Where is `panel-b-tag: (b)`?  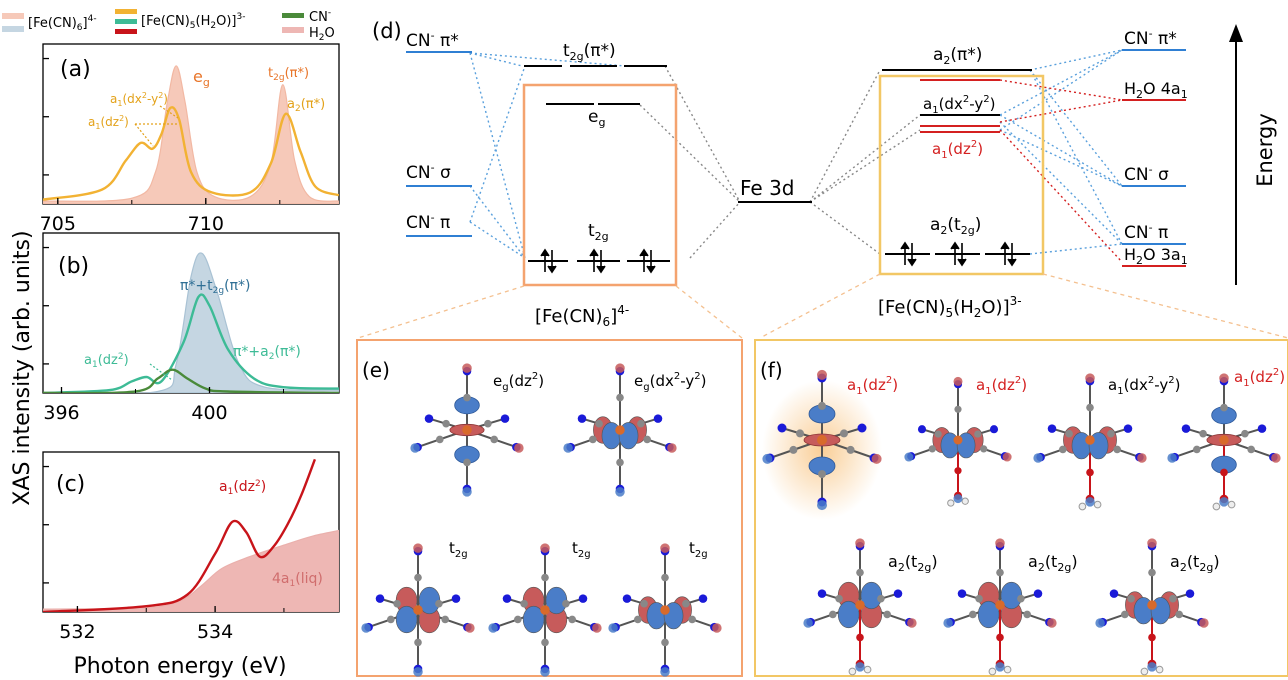 panel-b-tag: (b) is located at coordinates (73, 266).